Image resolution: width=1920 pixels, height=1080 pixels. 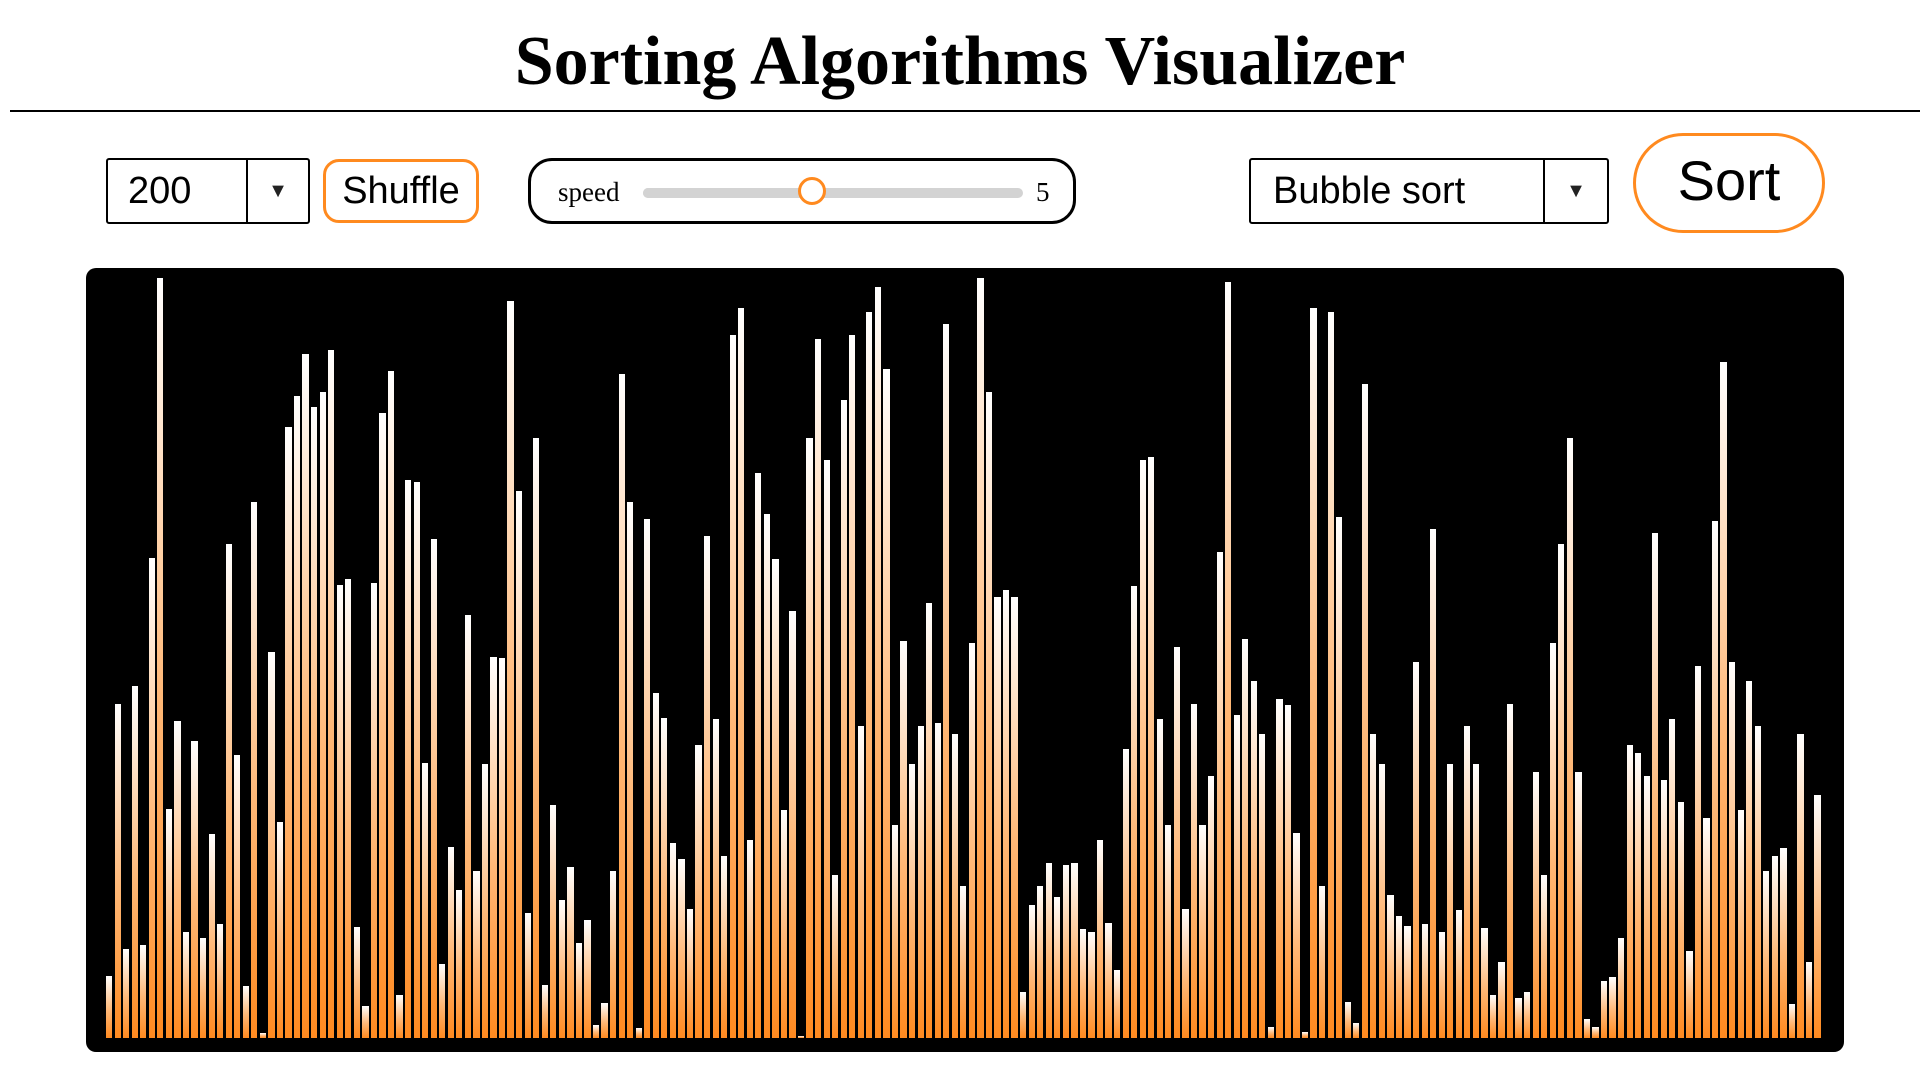 I want to click on algorithm-select: Bubble sort ▼, so click(x=1429, y=191).